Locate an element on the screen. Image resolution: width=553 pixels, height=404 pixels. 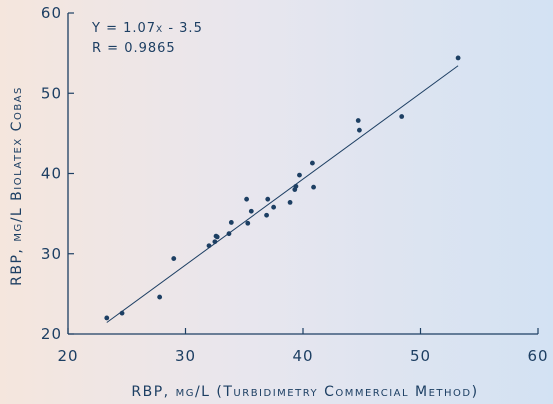
equation-annotation: Y = 1.07x - 3.5 is located at coordinates (147, 28).